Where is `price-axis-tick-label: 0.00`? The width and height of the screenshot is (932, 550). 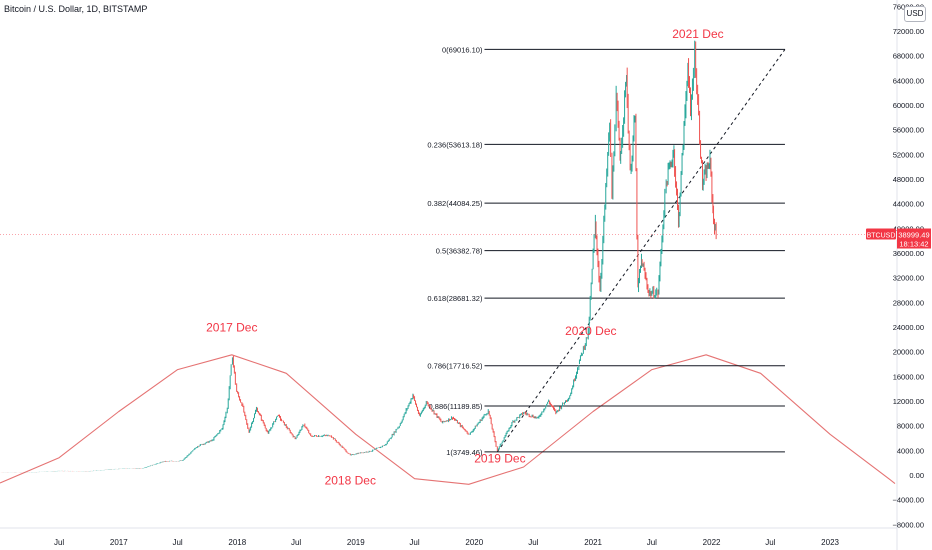
price-axis-tick-label: 0.00 is located at coordinates (916, 475).